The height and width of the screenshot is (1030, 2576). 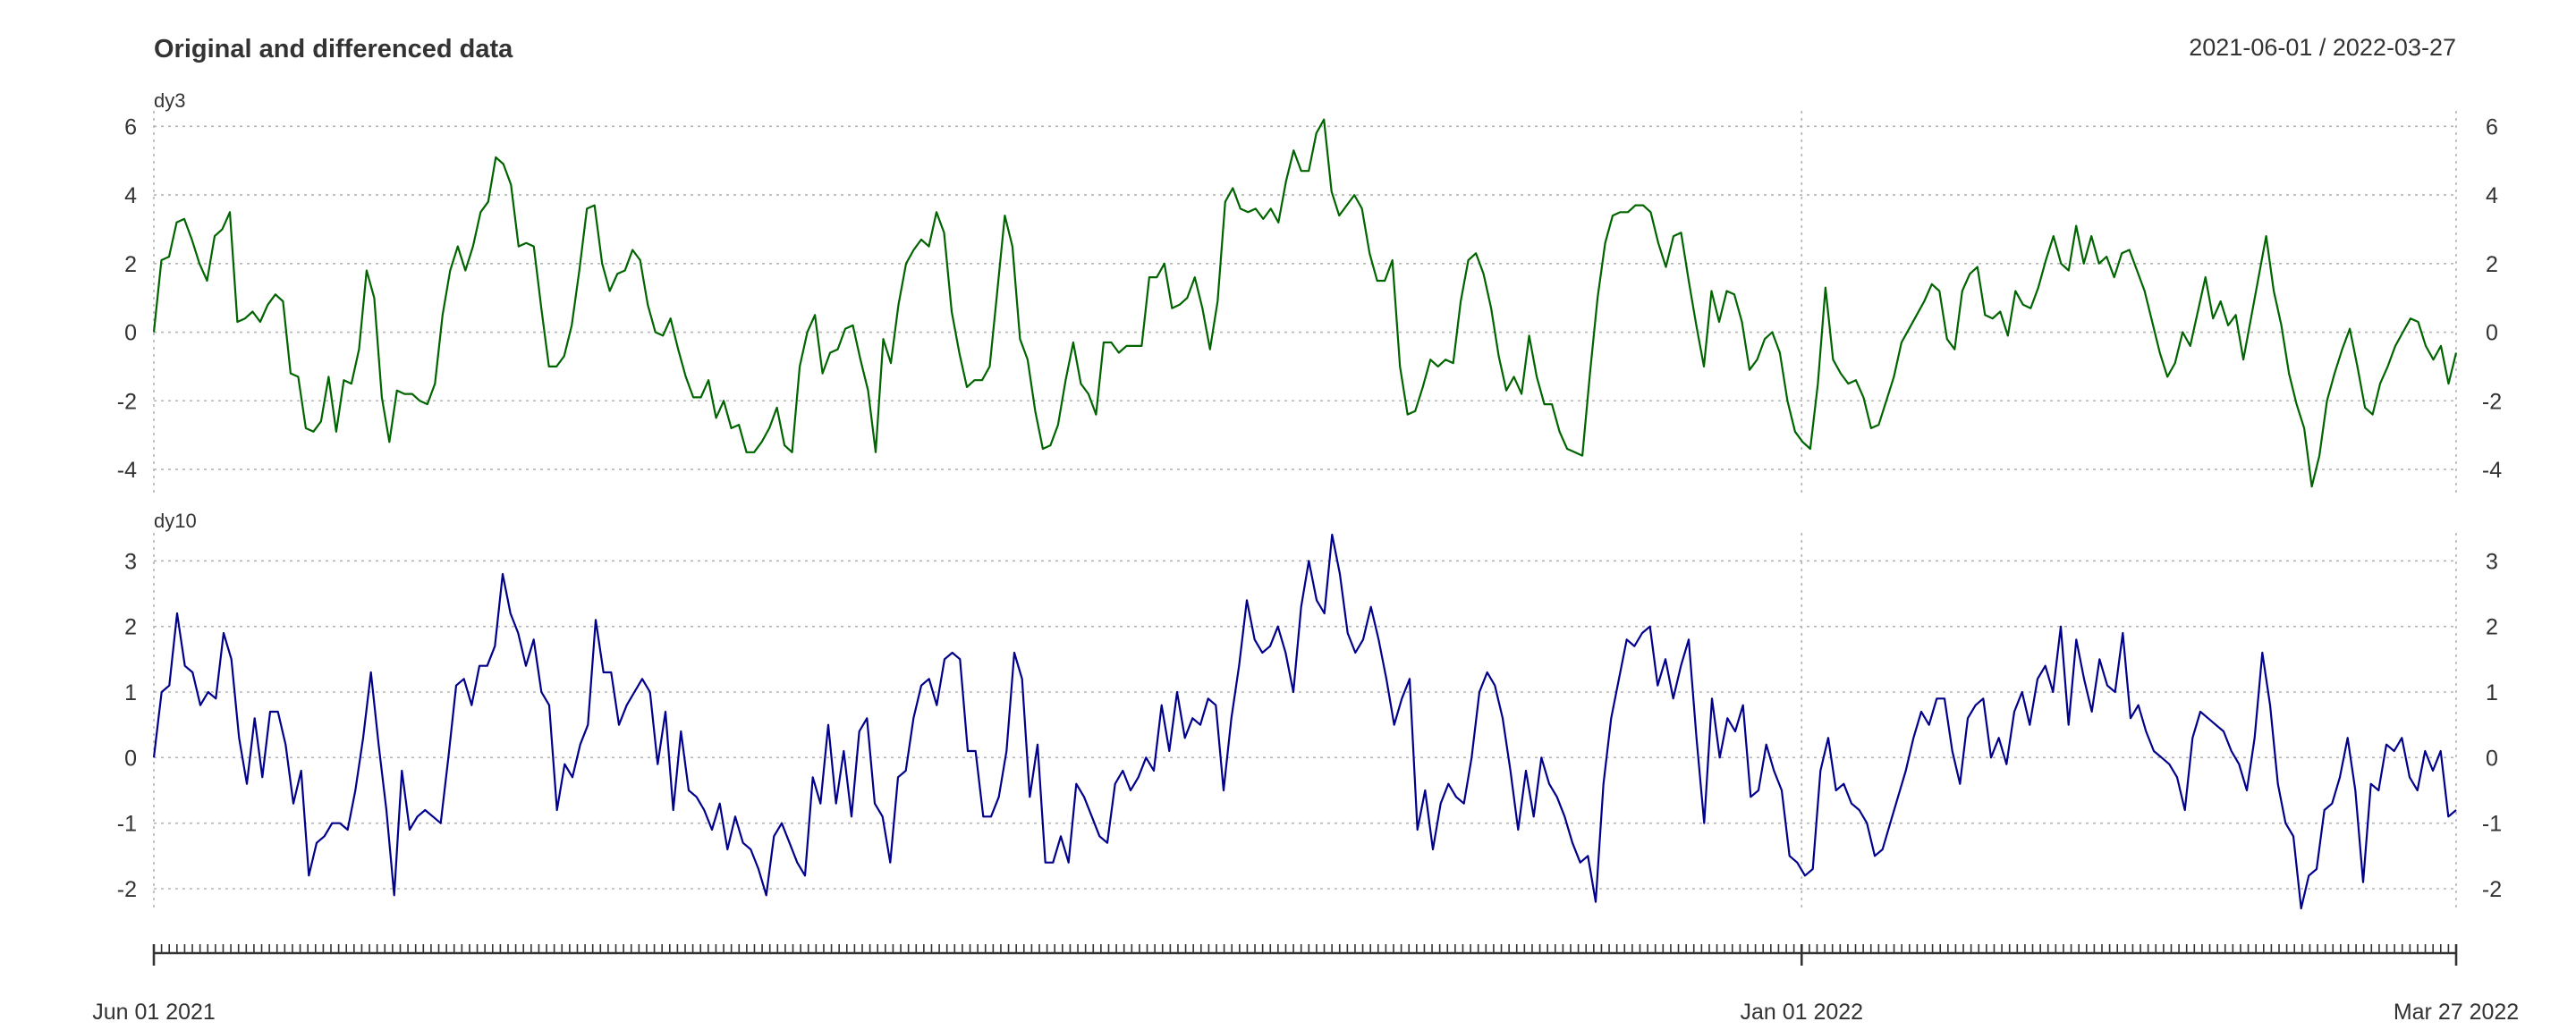 What do you see at coordinates (2456, 1013) in the screenshot?
I see `x-tick-label: Mar 27 2022` at bounding box center [2456, 1013].